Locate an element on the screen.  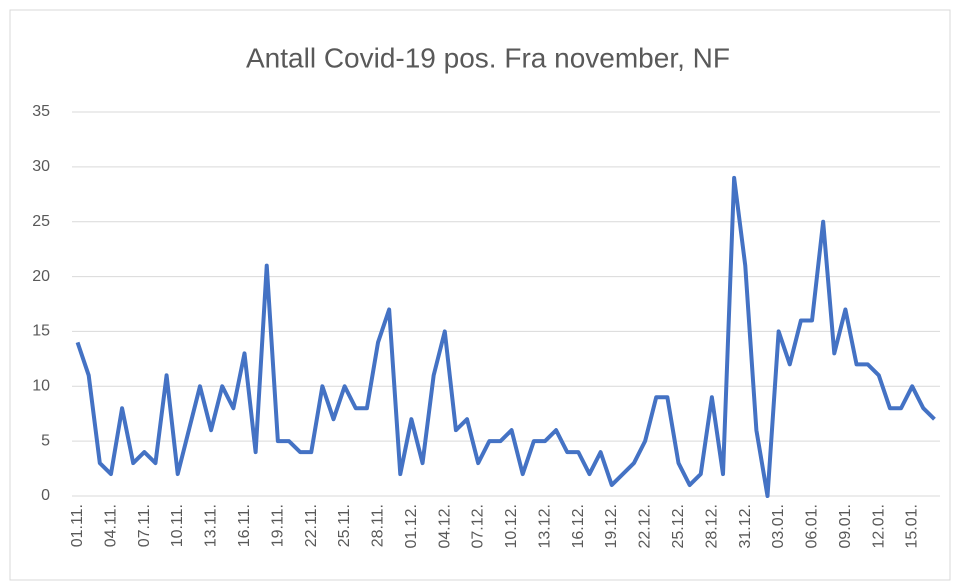
x-tick-label: 03.01. is located at coordinates (778, 526).